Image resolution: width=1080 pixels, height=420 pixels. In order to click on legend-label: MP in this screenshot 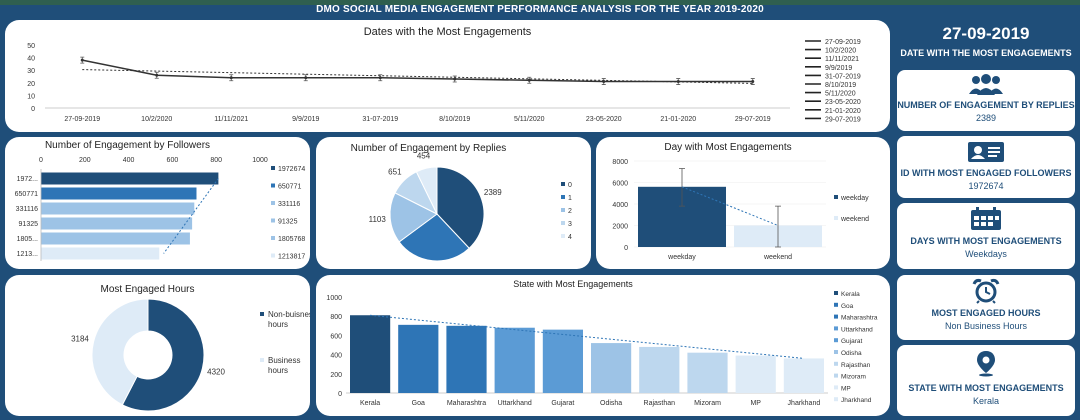, I will do `click(846, 388)`.